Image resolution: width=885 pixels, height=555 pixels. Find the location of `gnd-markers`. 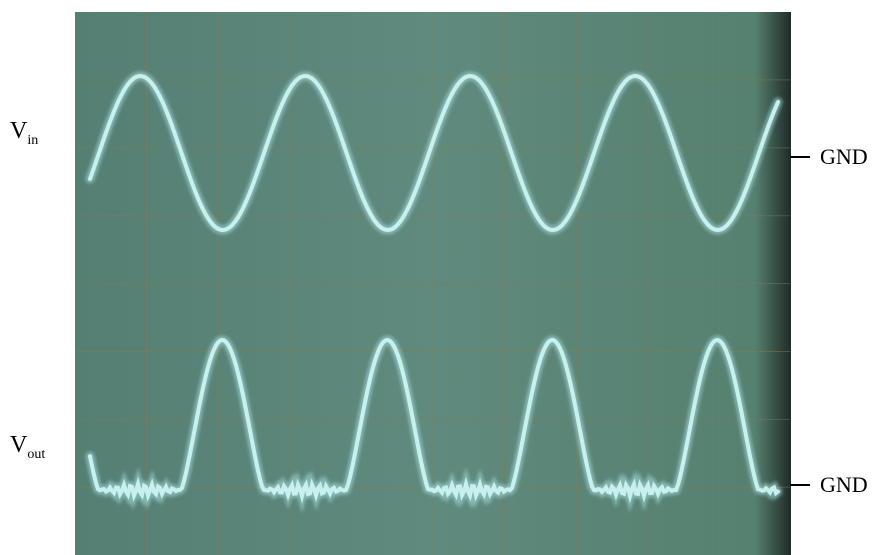

gnd-markers is located at coordinates (800, 321).